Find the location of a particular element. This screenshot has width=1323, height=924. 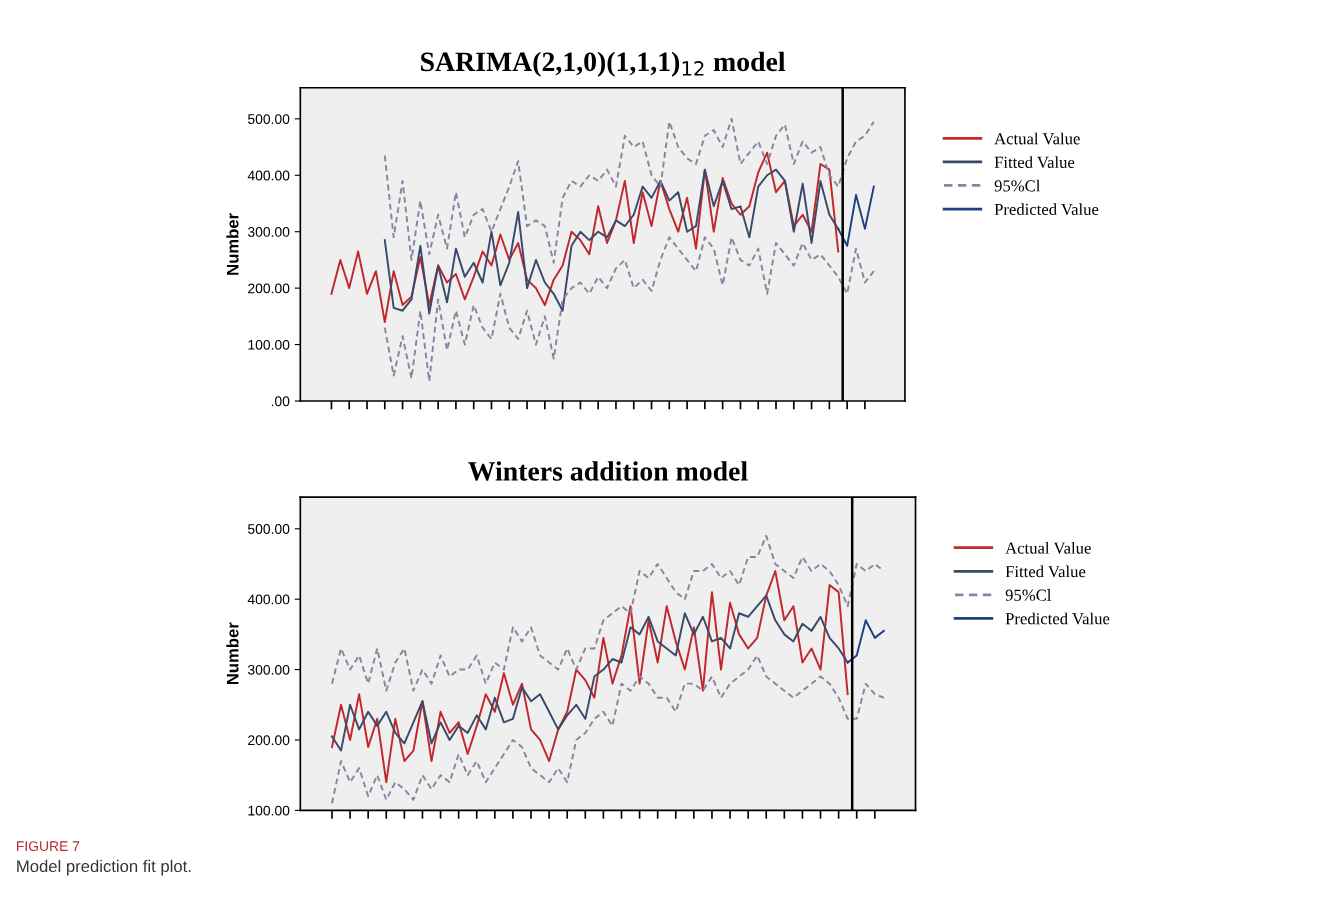

text: Model prediction fit plot. is located at coordinates (104, 867).